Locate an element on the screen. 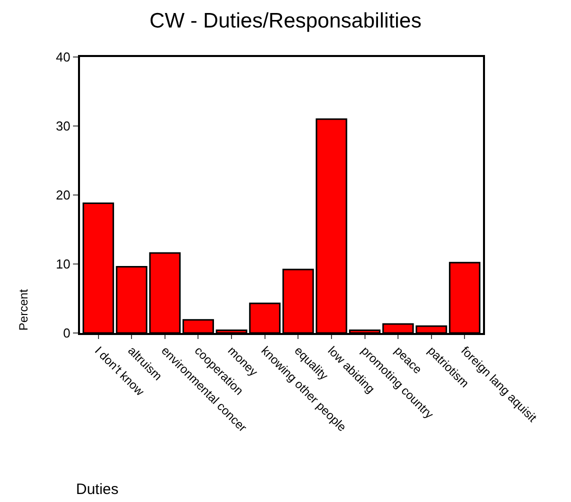 Image resolution: width=571 pixels, height=502 pixels. y-tick-label: 20 is located at coordinates (63, 195).